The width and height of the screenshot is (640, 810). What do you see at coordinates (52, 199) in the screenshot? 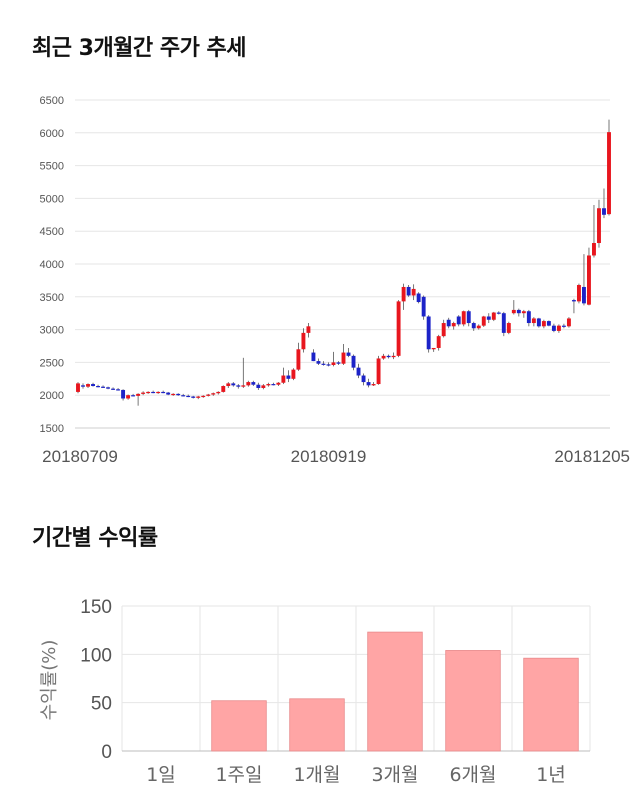
I see `y-tick-label: 5000` at bounding box center [52, 199].